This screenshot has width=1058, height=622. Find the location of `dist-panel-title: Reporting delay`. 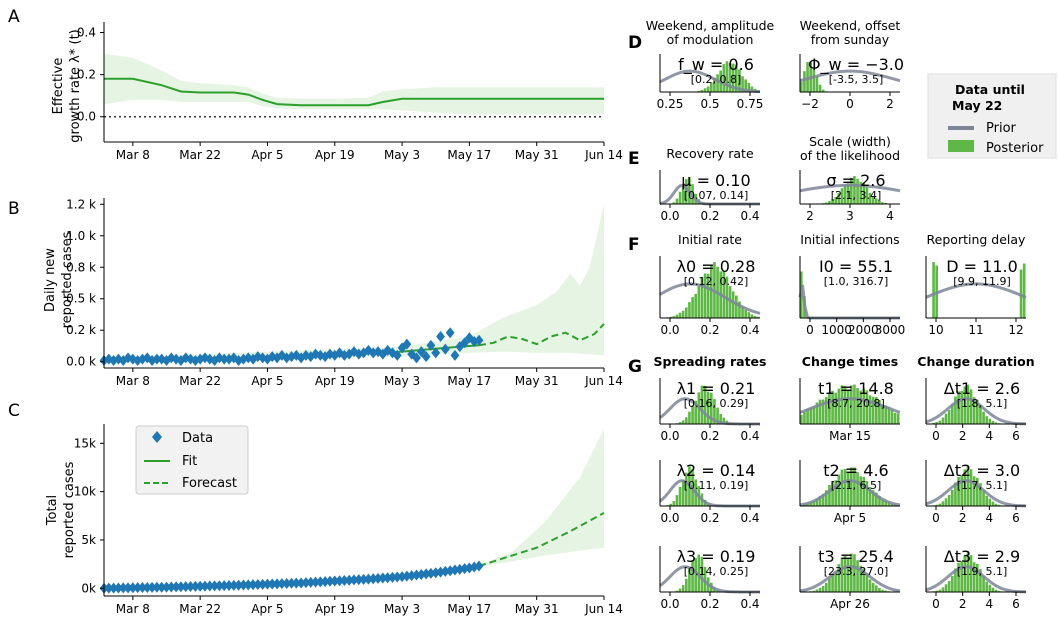

dist-panel-title: Reporting delay is located at coordinates (976, 239).